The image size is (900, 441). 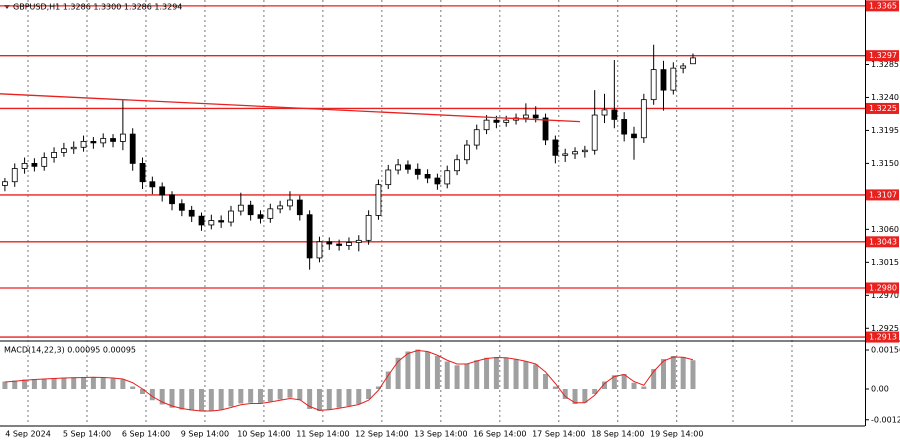 I want to click on y-tick-label: 1.2925, so click(x=885, y=328).